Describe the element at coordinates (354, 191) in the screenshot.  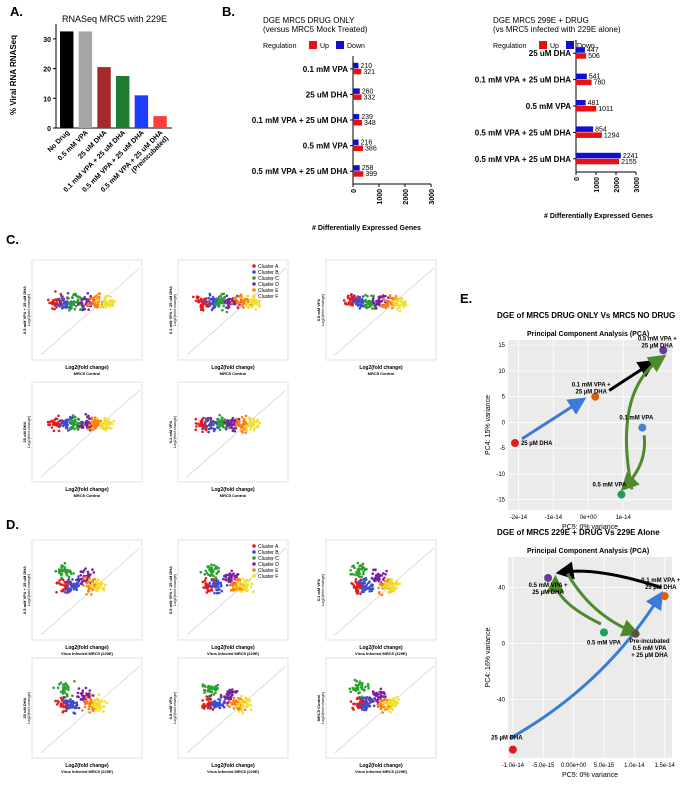
I see `b1-xtick-label-0: 0` at that location.